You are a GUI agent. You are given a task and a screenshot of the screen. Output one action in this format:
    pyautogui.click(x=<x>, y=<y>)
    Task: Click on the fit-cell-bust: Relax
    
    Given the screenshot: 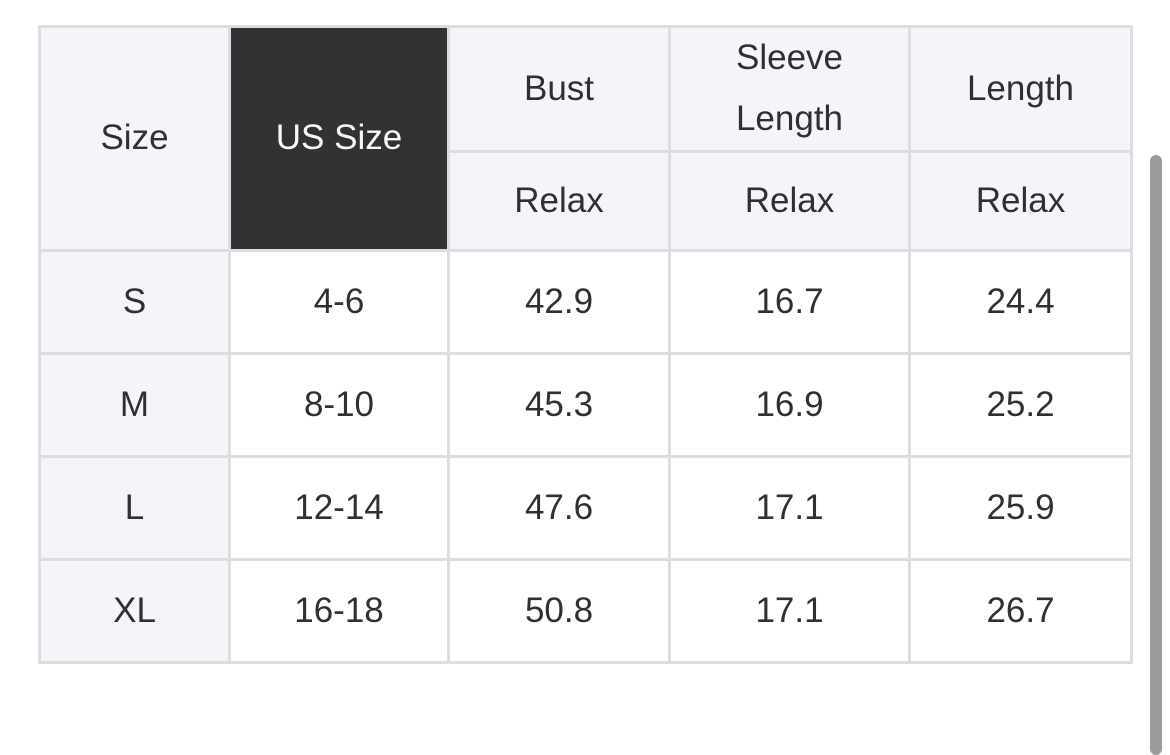 What is the action you would take?
    pyautogui.click(x=559, y=200)
    